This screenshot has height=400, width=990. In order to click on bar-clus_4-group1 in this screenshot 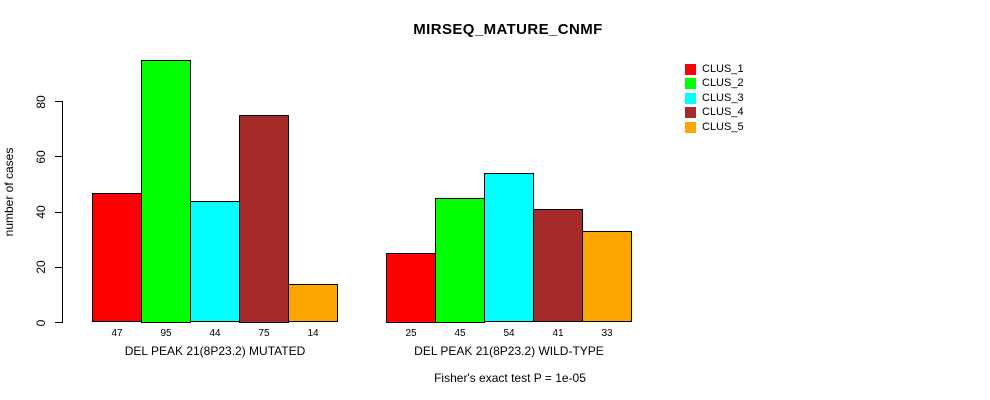, I will do `click(264, 219)`.